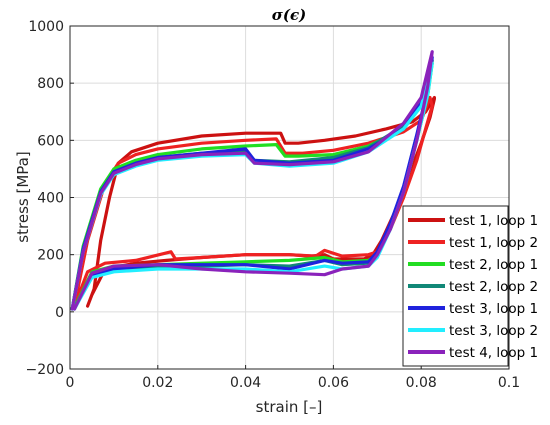 This screenshot has width=550, height=425. I want to click on legend-label-7: test 4, loop 1, so click(493, 353).